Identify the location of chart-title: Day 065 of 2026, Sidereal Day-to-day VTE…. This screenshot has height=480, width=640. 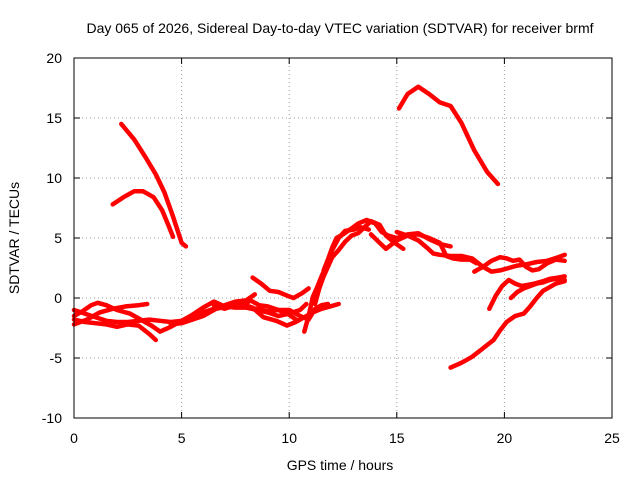
(339, 28).